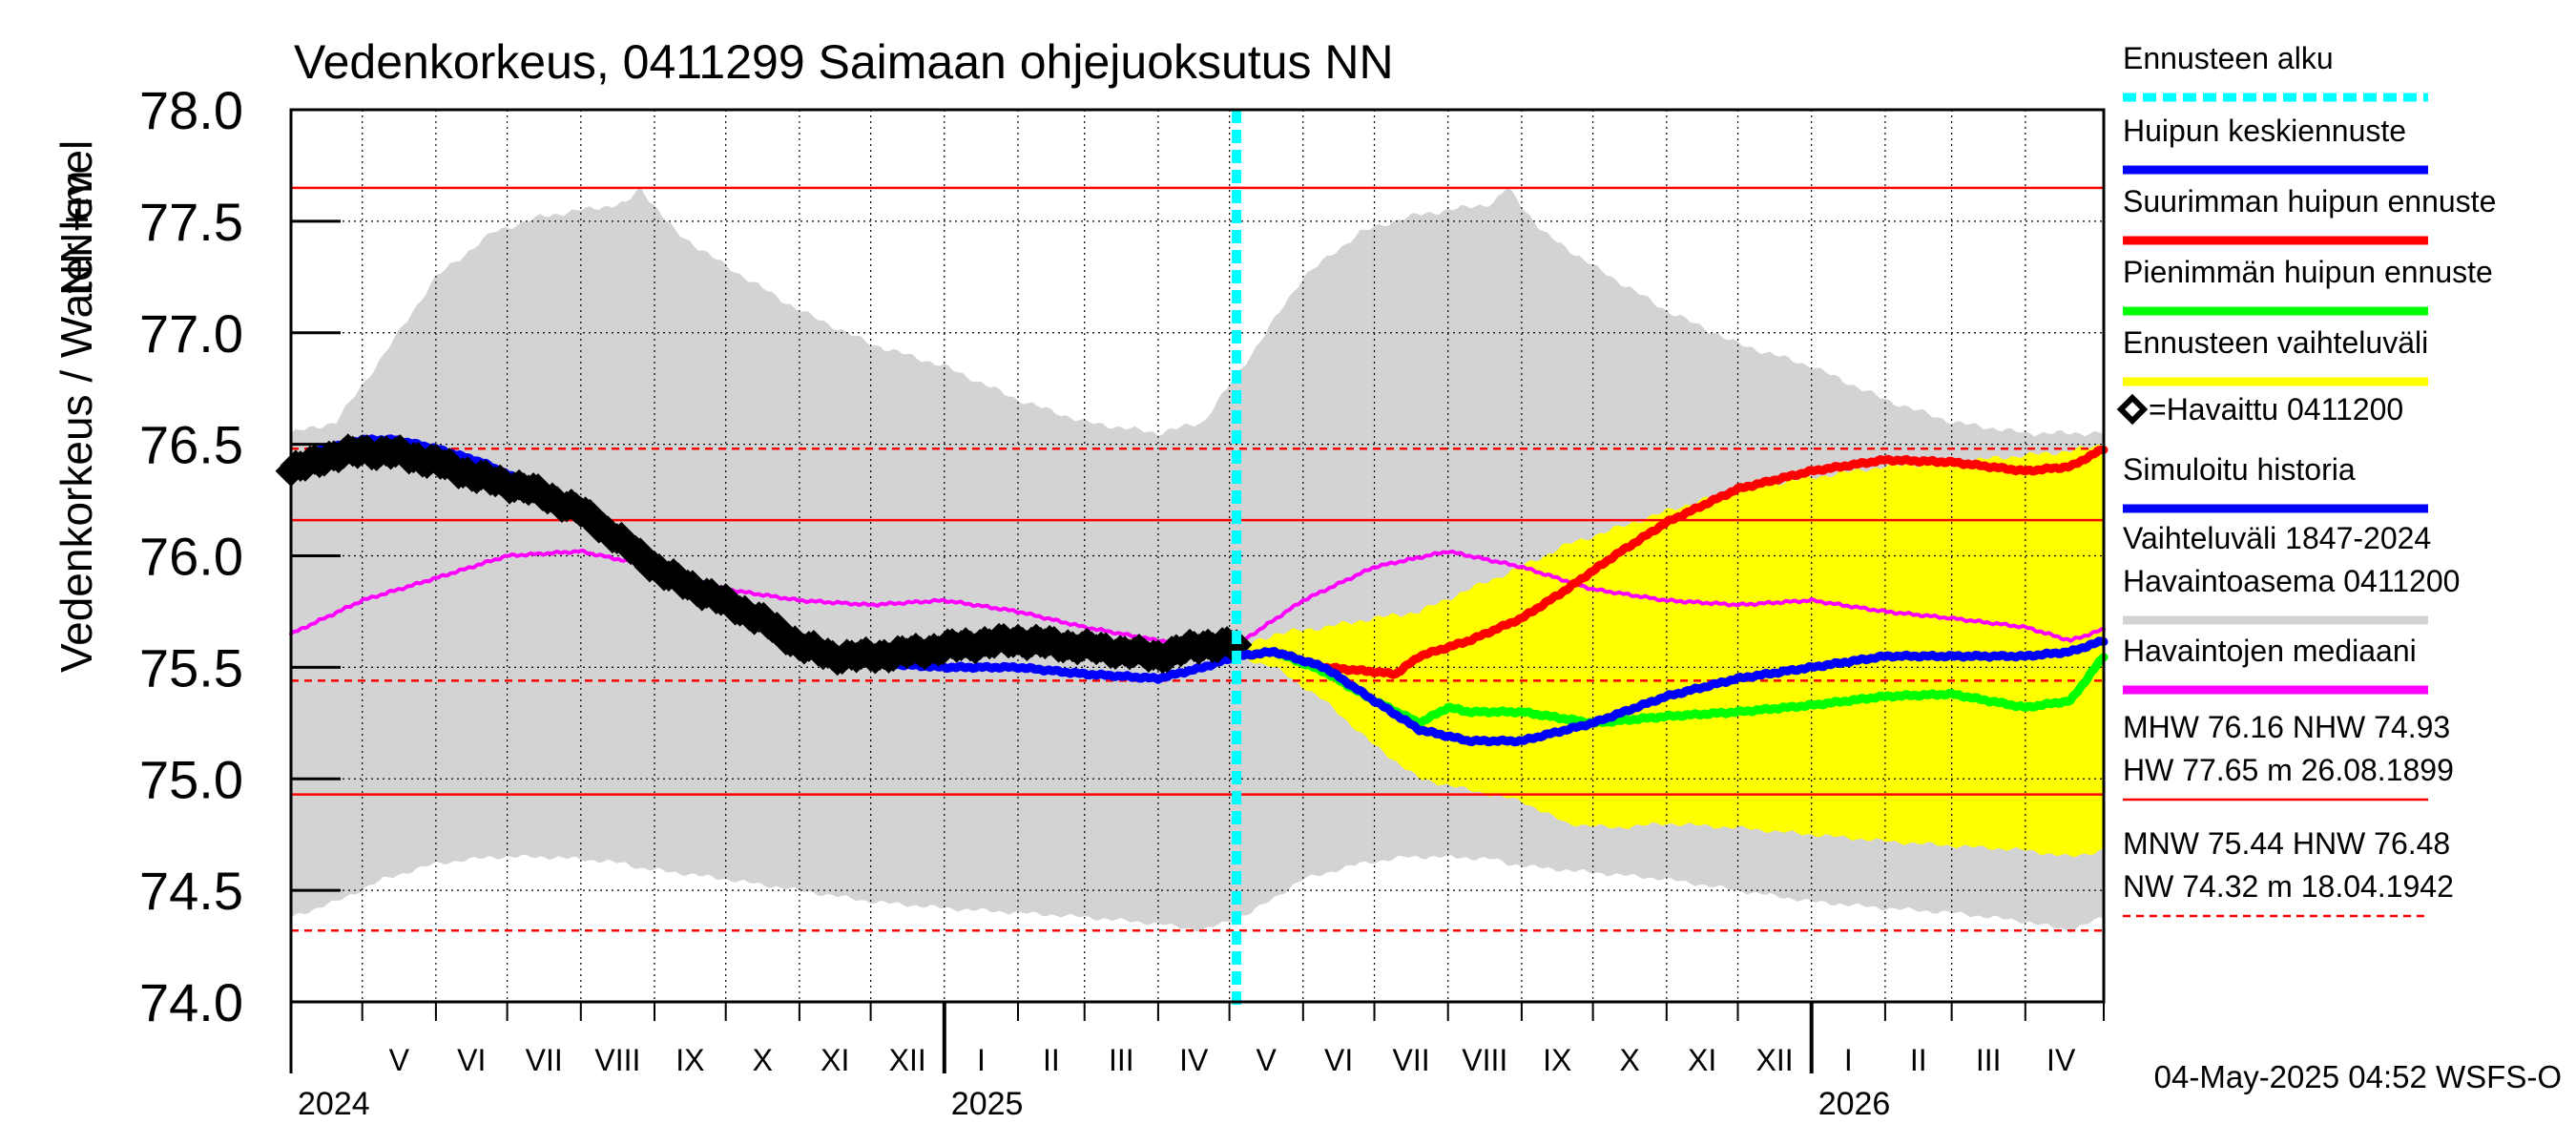 This screenshot has width=2576, height=1145. What do you see at coordinates (2275, 342) in the screenshot?
I see `legend-label: Ennusteen vaihteluväli` at bounding box center [2275, 342].